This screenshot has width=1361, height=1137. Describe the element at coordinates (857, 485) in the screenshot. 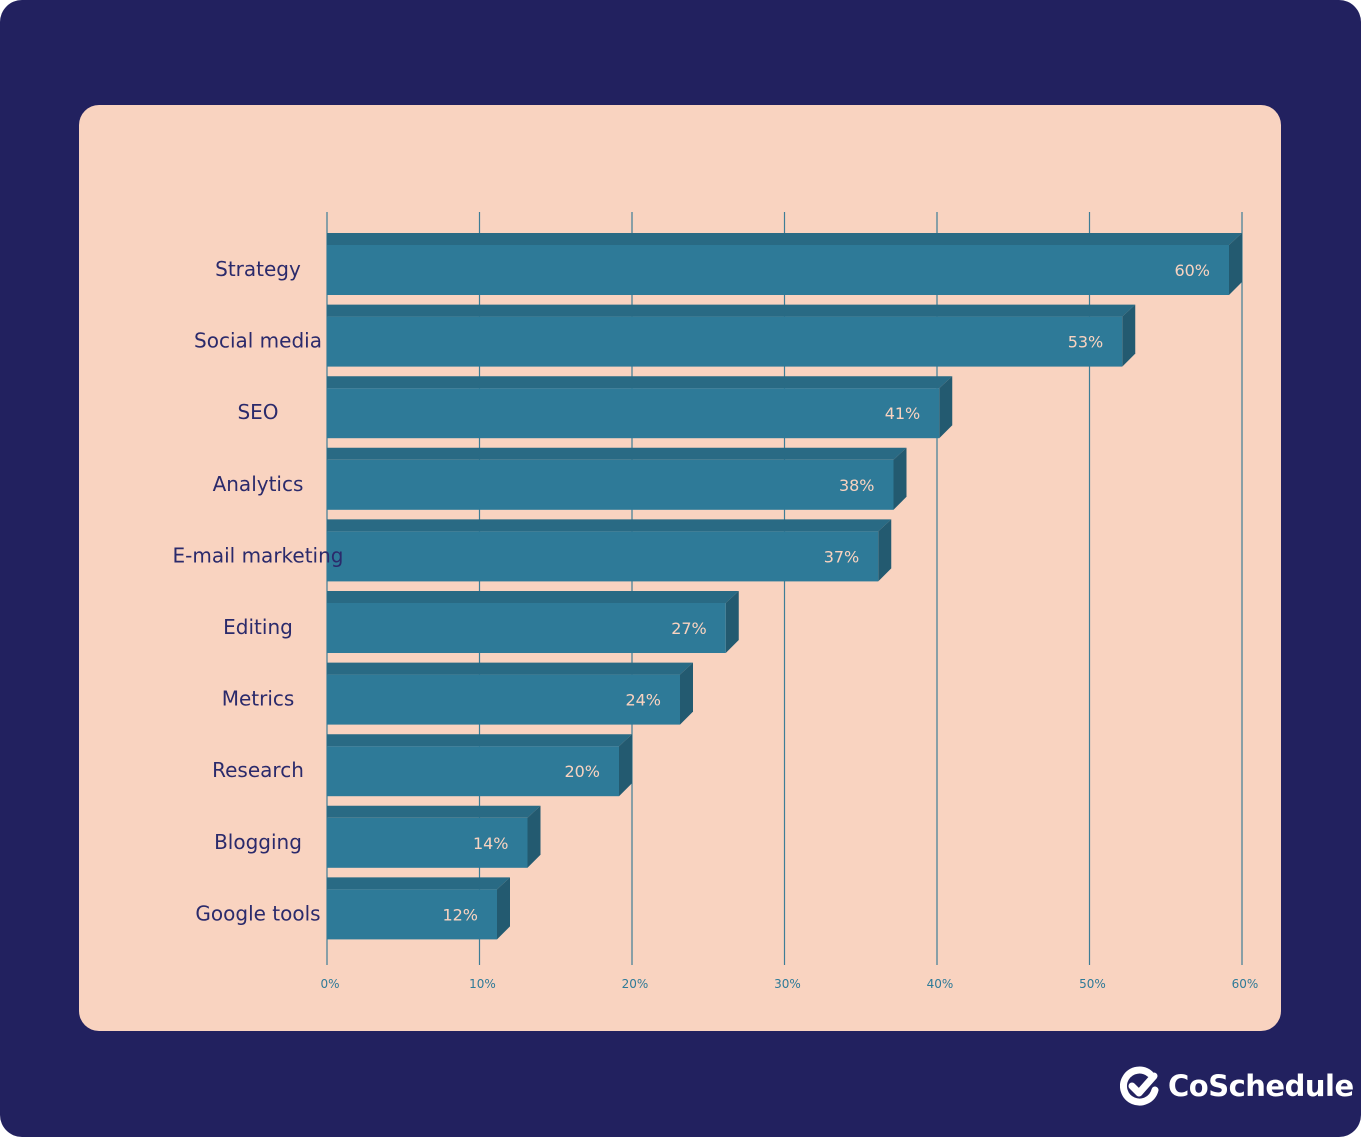

I see `data-label: 38%` at that location.